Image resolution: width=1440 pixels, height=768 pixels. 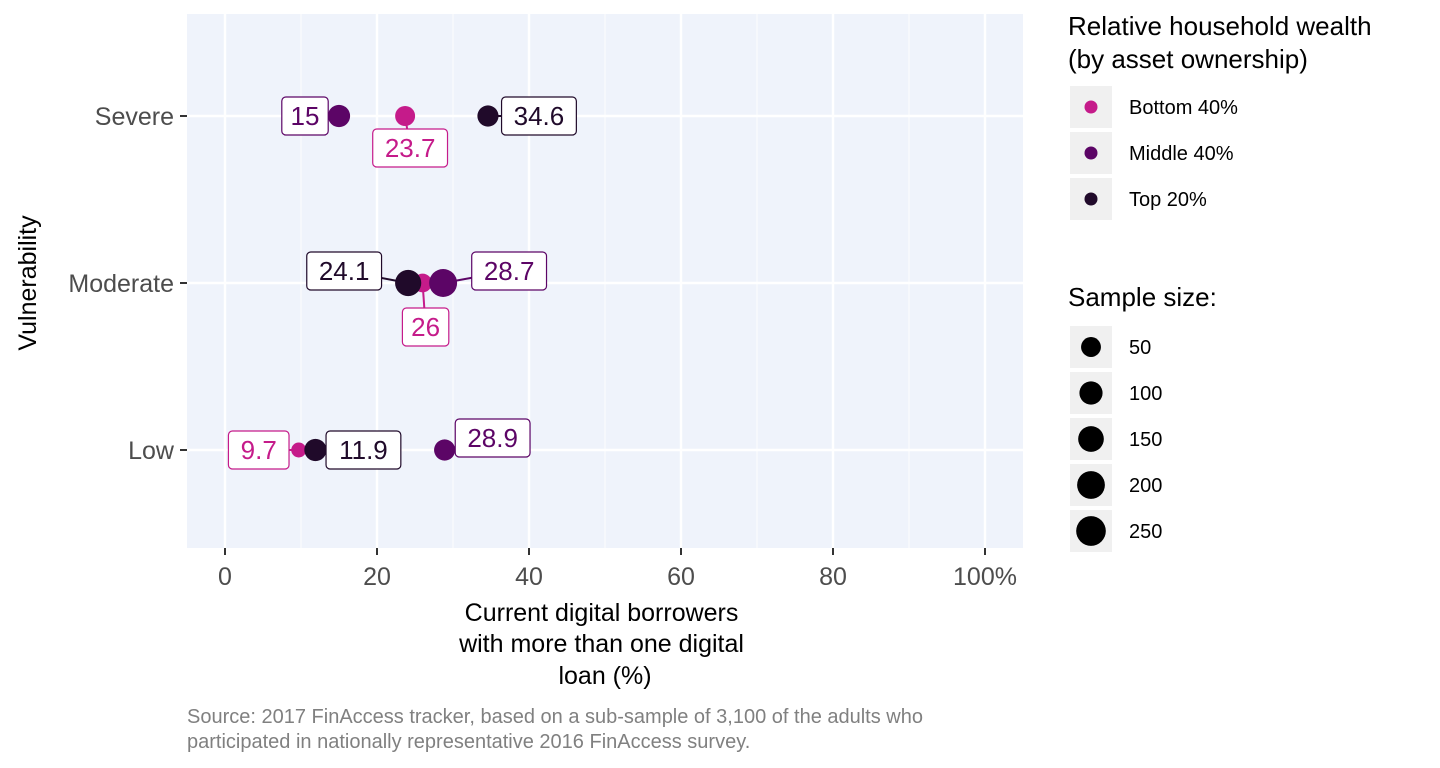 What do you see at coordinates (1142, 417) in the screenshot?
I see `legend-sample-size: Sample size: 50 100 150 200 250` at bounding box center [1142, 417].